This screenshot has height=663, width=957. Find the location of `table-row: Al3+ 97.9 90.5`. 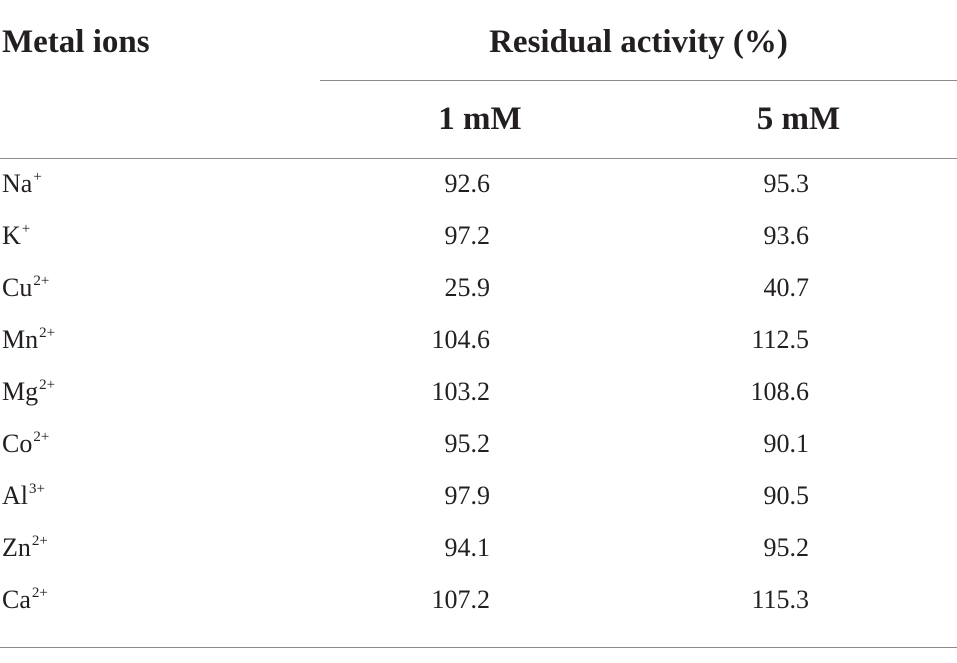

table-row: Al3+ 97.9 90.5 is located at coordinates (478, 498).